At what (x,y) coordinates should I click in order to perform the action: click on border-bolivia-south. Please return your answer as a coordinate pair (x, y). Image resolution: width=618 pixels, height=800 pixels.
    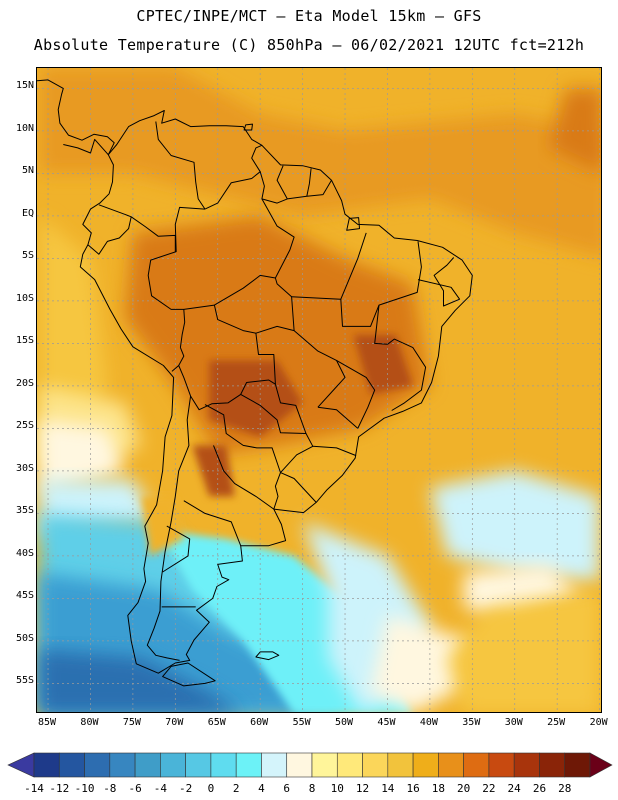
    Looking at the image, I should click on (227, 379).